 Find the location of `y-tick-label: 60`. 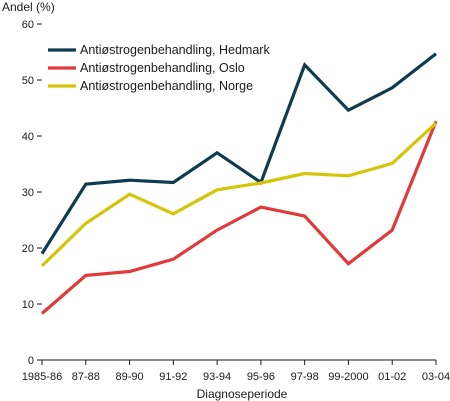

y-tick-label: 60 is located at coordinates (28, 25).